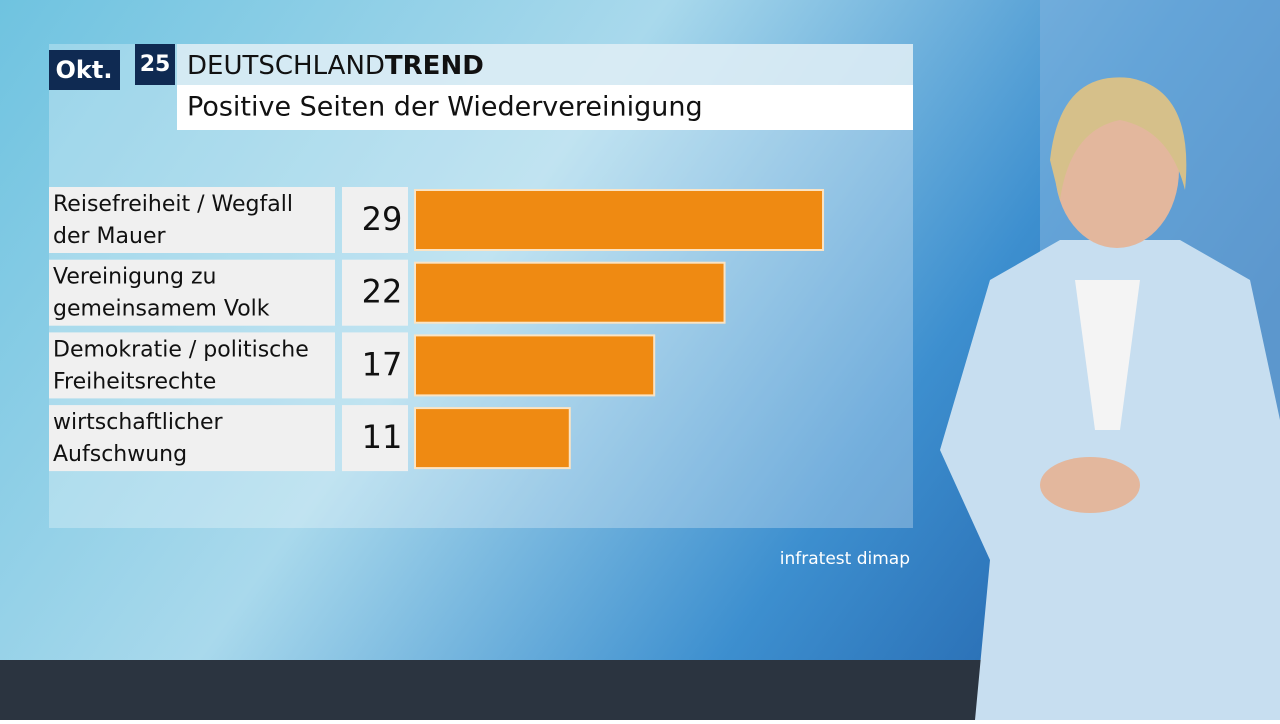  What do you see at coordinates (382, 219) in the screenshot?
I see `value-label: 29` at bounding box center [382, 219].